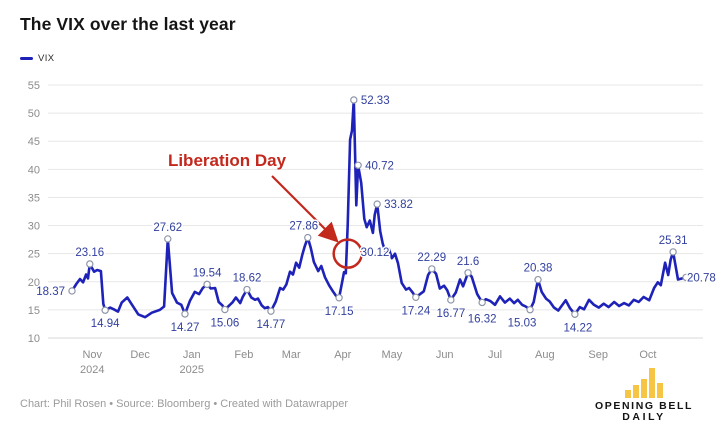 The width and height of the screenshot is (721, 429). What do you see at coordinates (482, 319) in the screenshot?
I see `data-point-label: 16.32` at bounding box center [482, 319].